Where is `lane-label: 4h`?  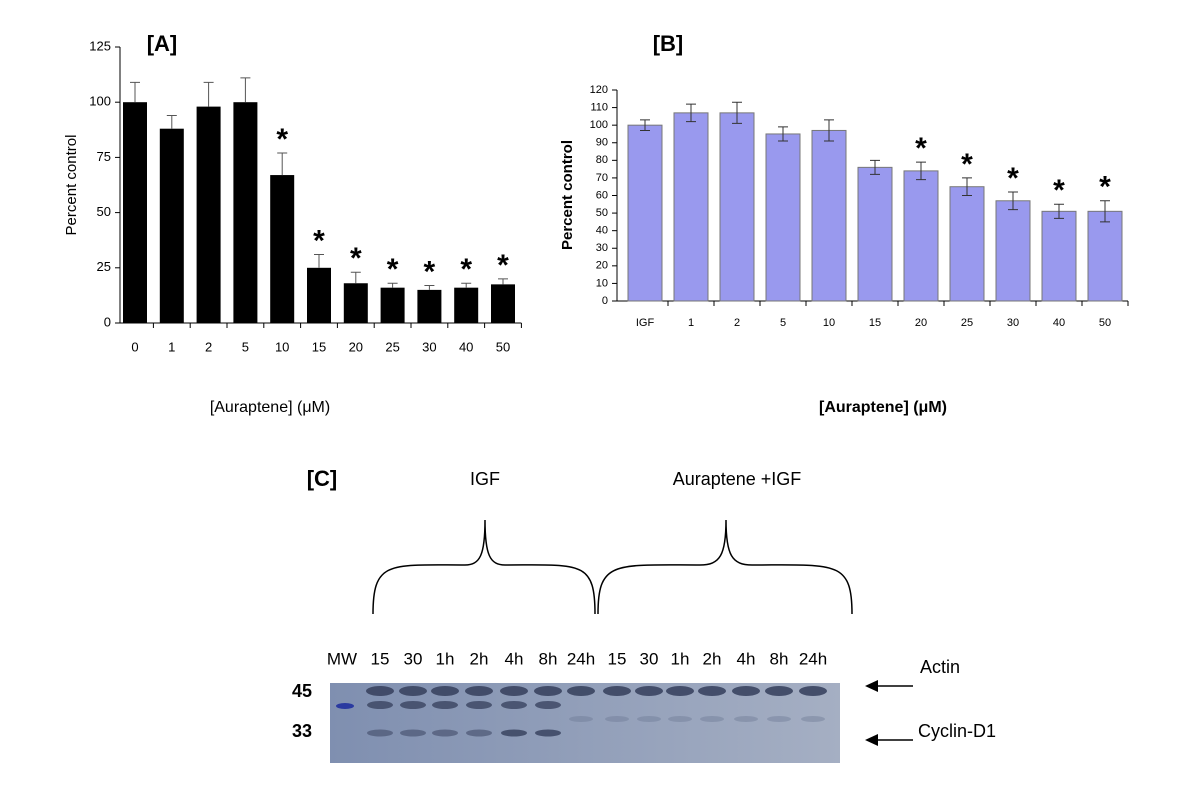
lane-label: 4h is located at coordinates (746, 658).